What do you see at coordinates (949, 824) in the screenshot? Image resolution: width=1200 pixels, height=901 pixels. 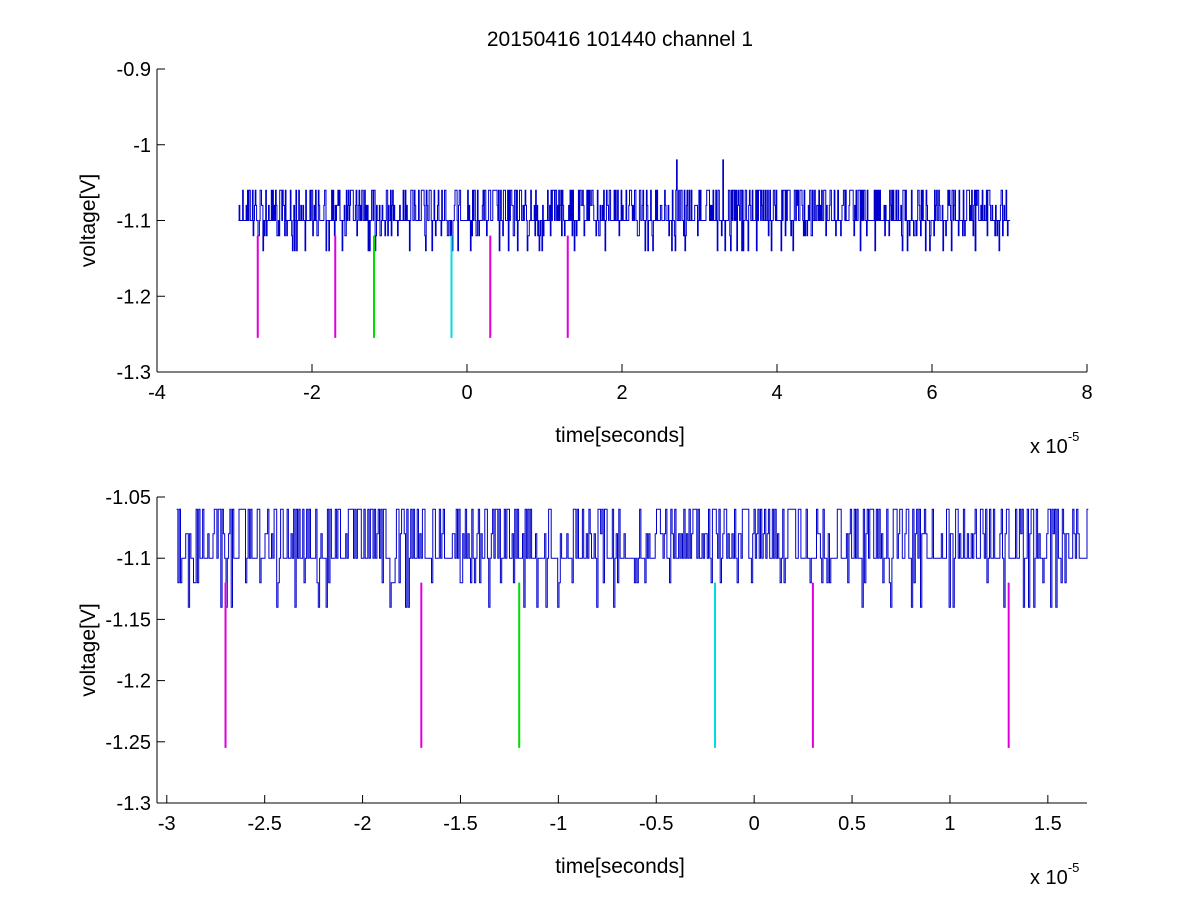 I see `x-tick-label: 1` at bounding box center [949, 824].